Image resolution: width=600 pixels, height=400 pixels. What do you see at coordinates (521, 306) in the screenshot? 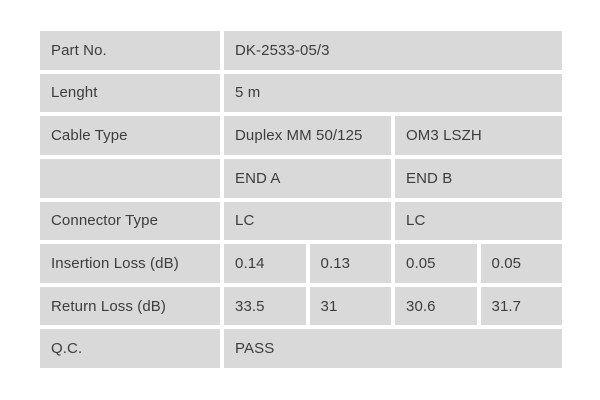
I see `value-cell: 31.7` at bounding box center [521, 306].